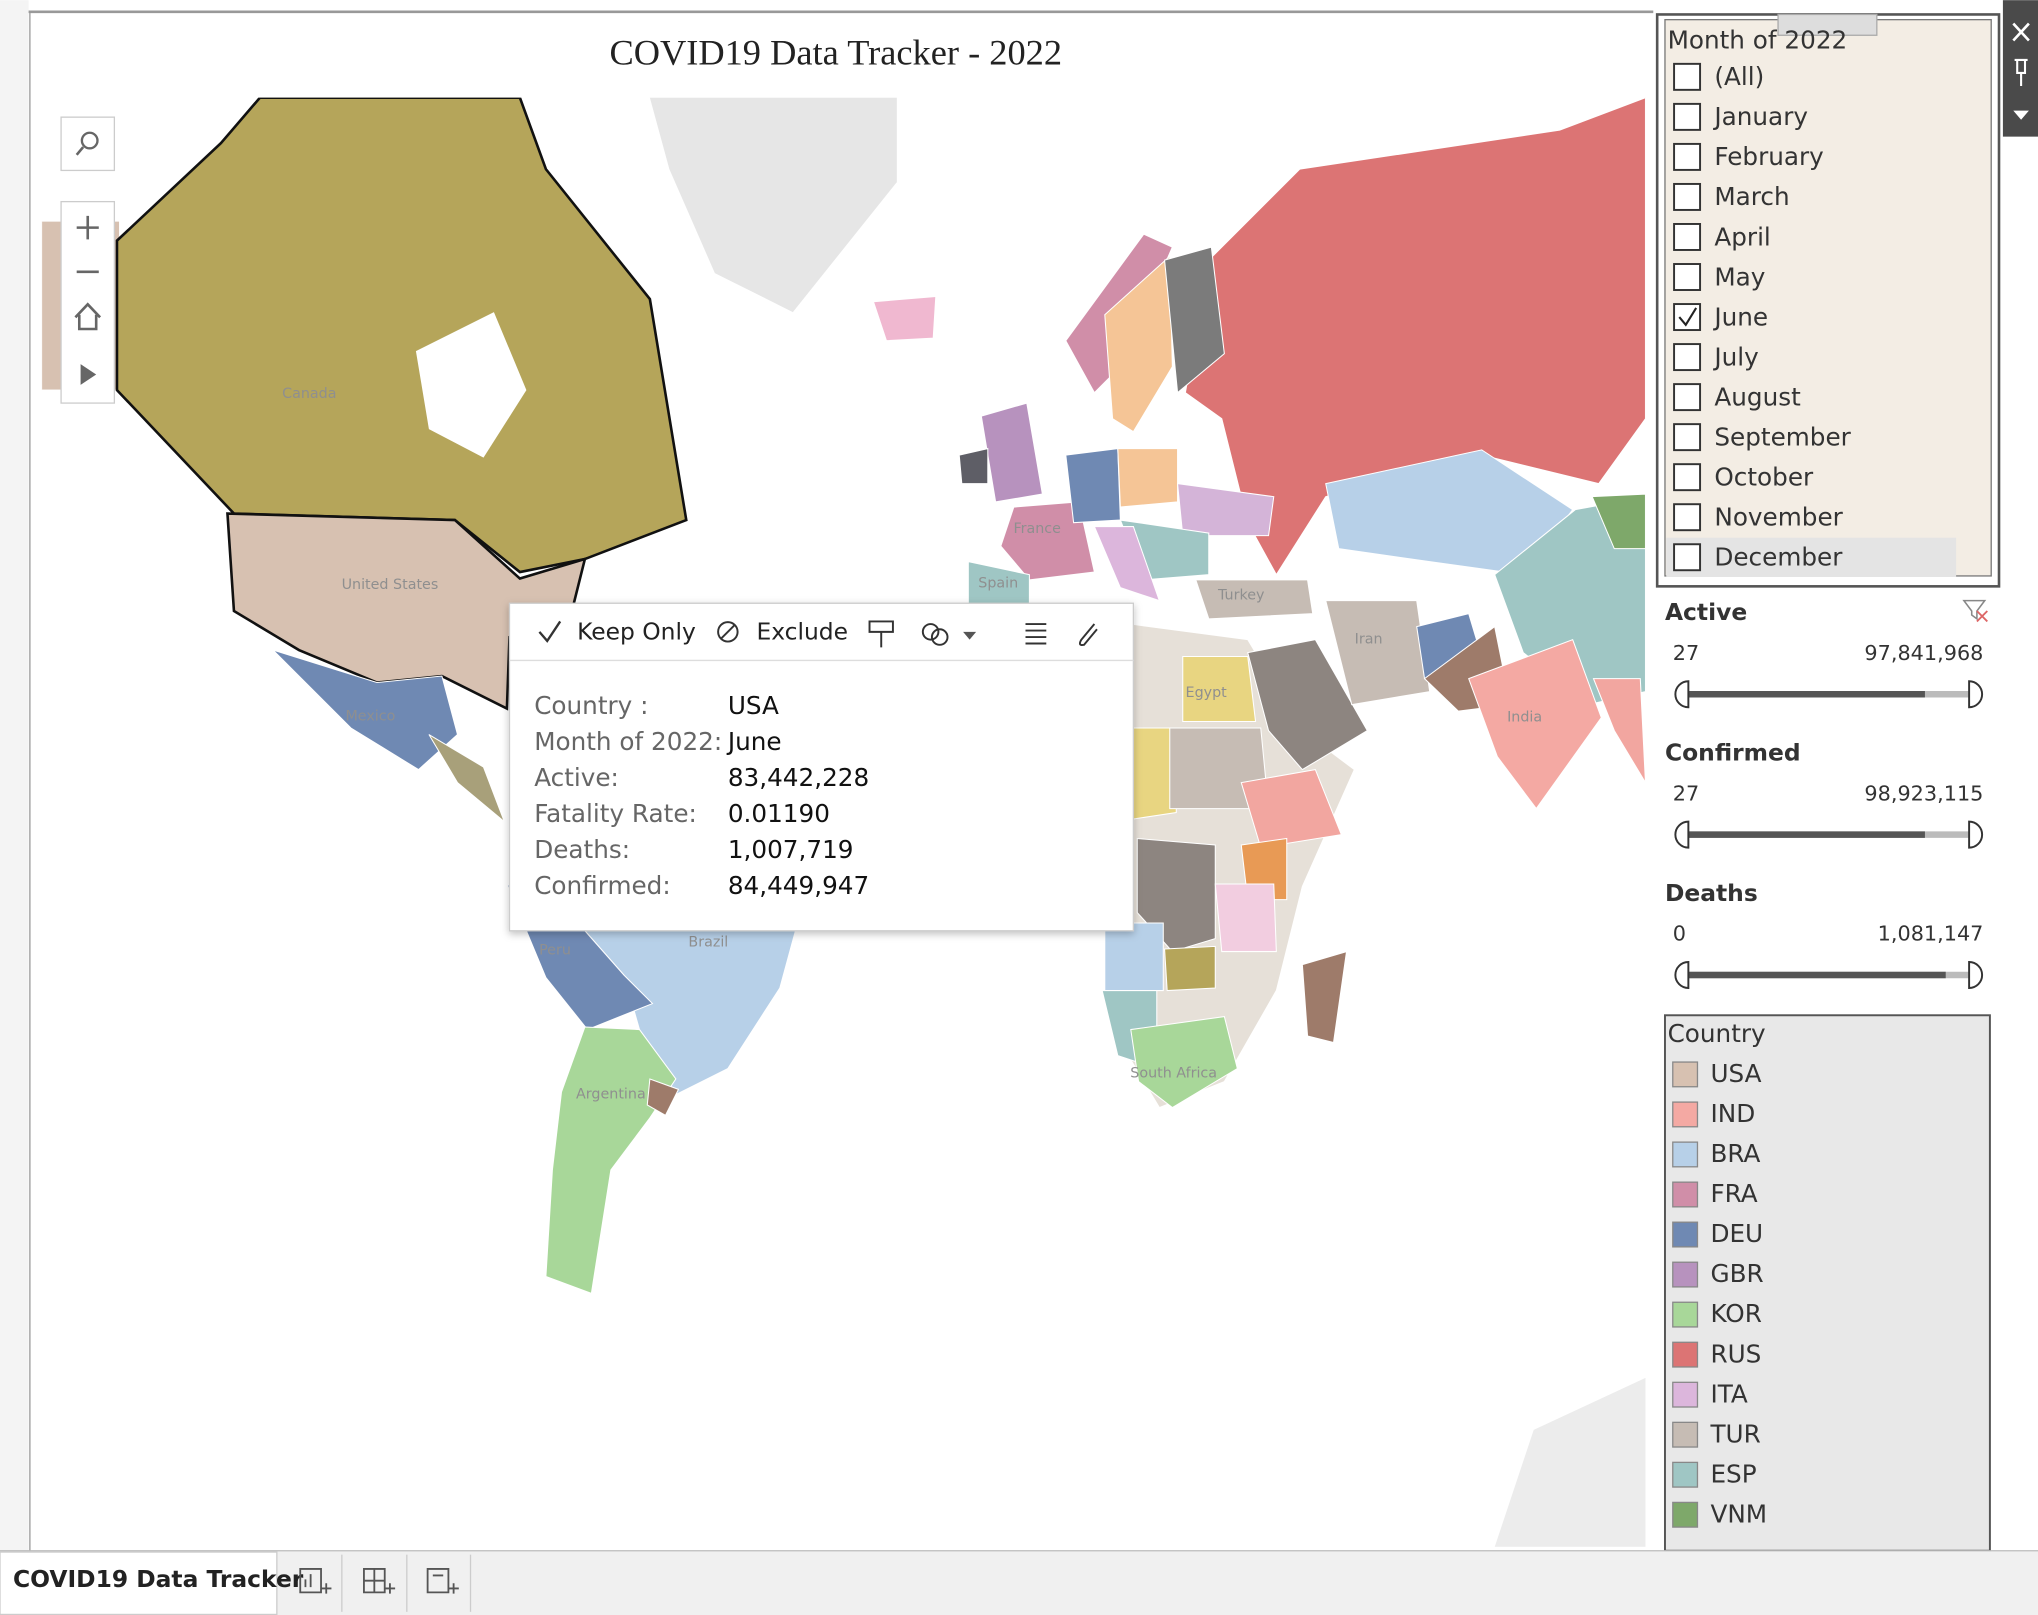 This screenshot has width=2038, height=1615. What do you see at coordinates (2021, 72) in the screenshot?
I see `pin-button` at bounding box center [2021, 72].